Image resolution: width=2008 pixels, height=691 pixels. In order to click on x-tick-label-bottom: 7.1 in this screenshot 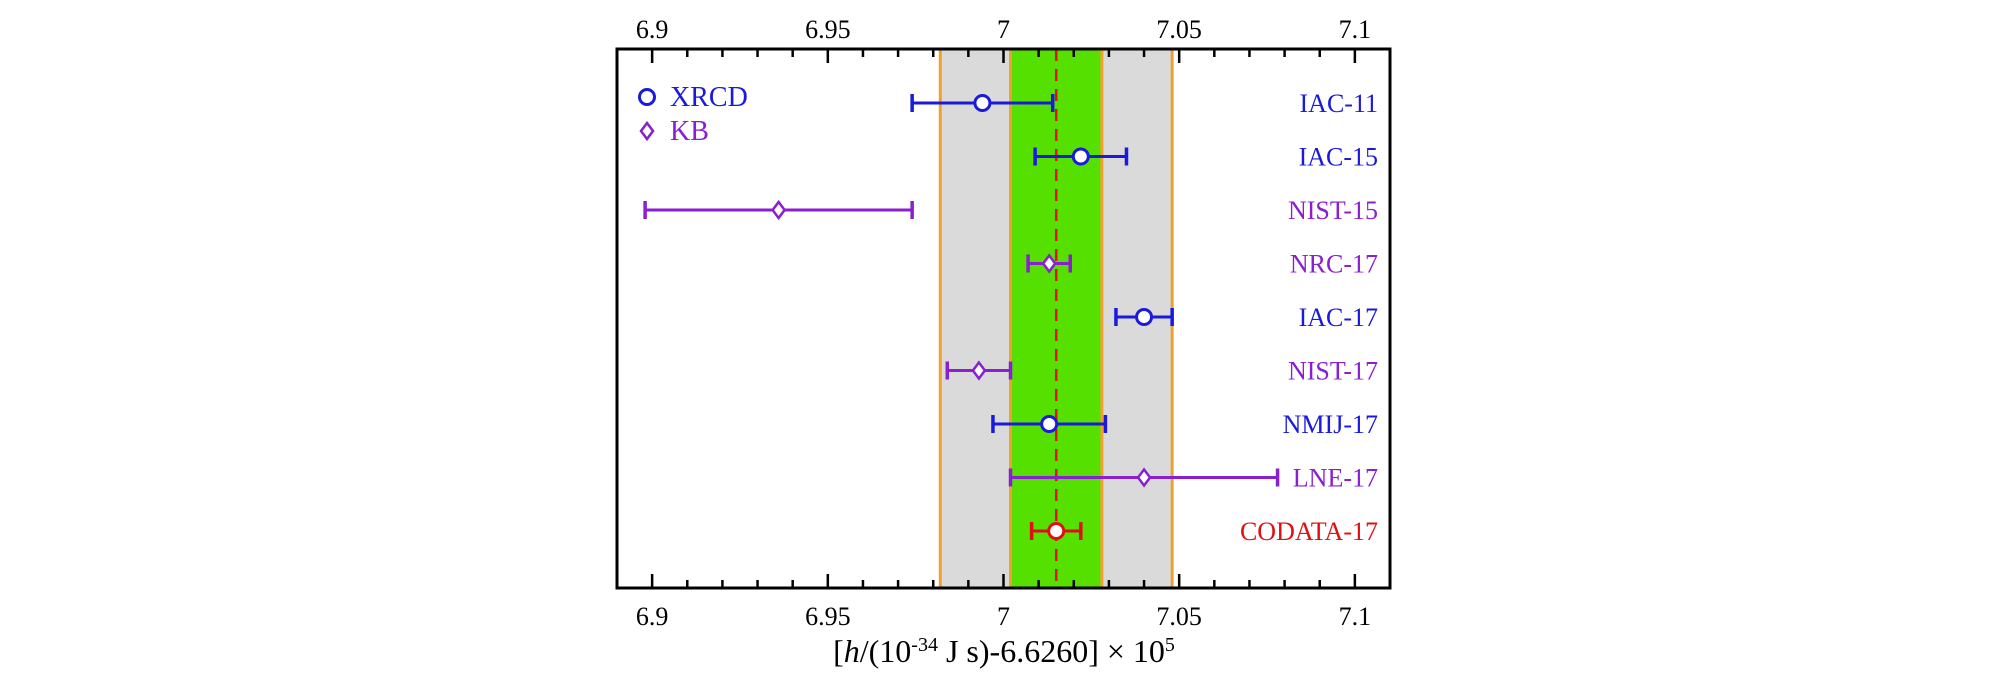, I will do `click(1355, 616)`.